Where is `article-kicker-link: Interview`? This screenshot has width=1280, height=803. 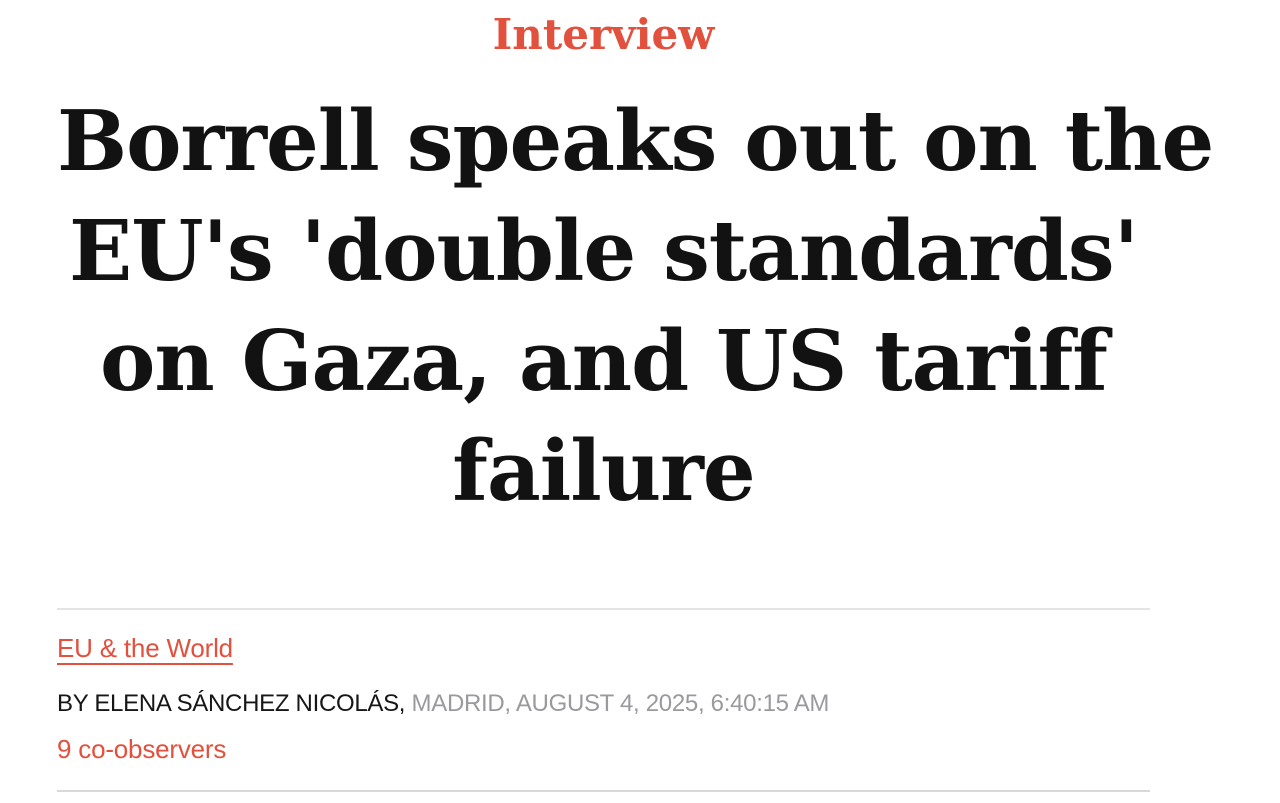
article-kicker-link: Interview is located at coordinates (603, 34).